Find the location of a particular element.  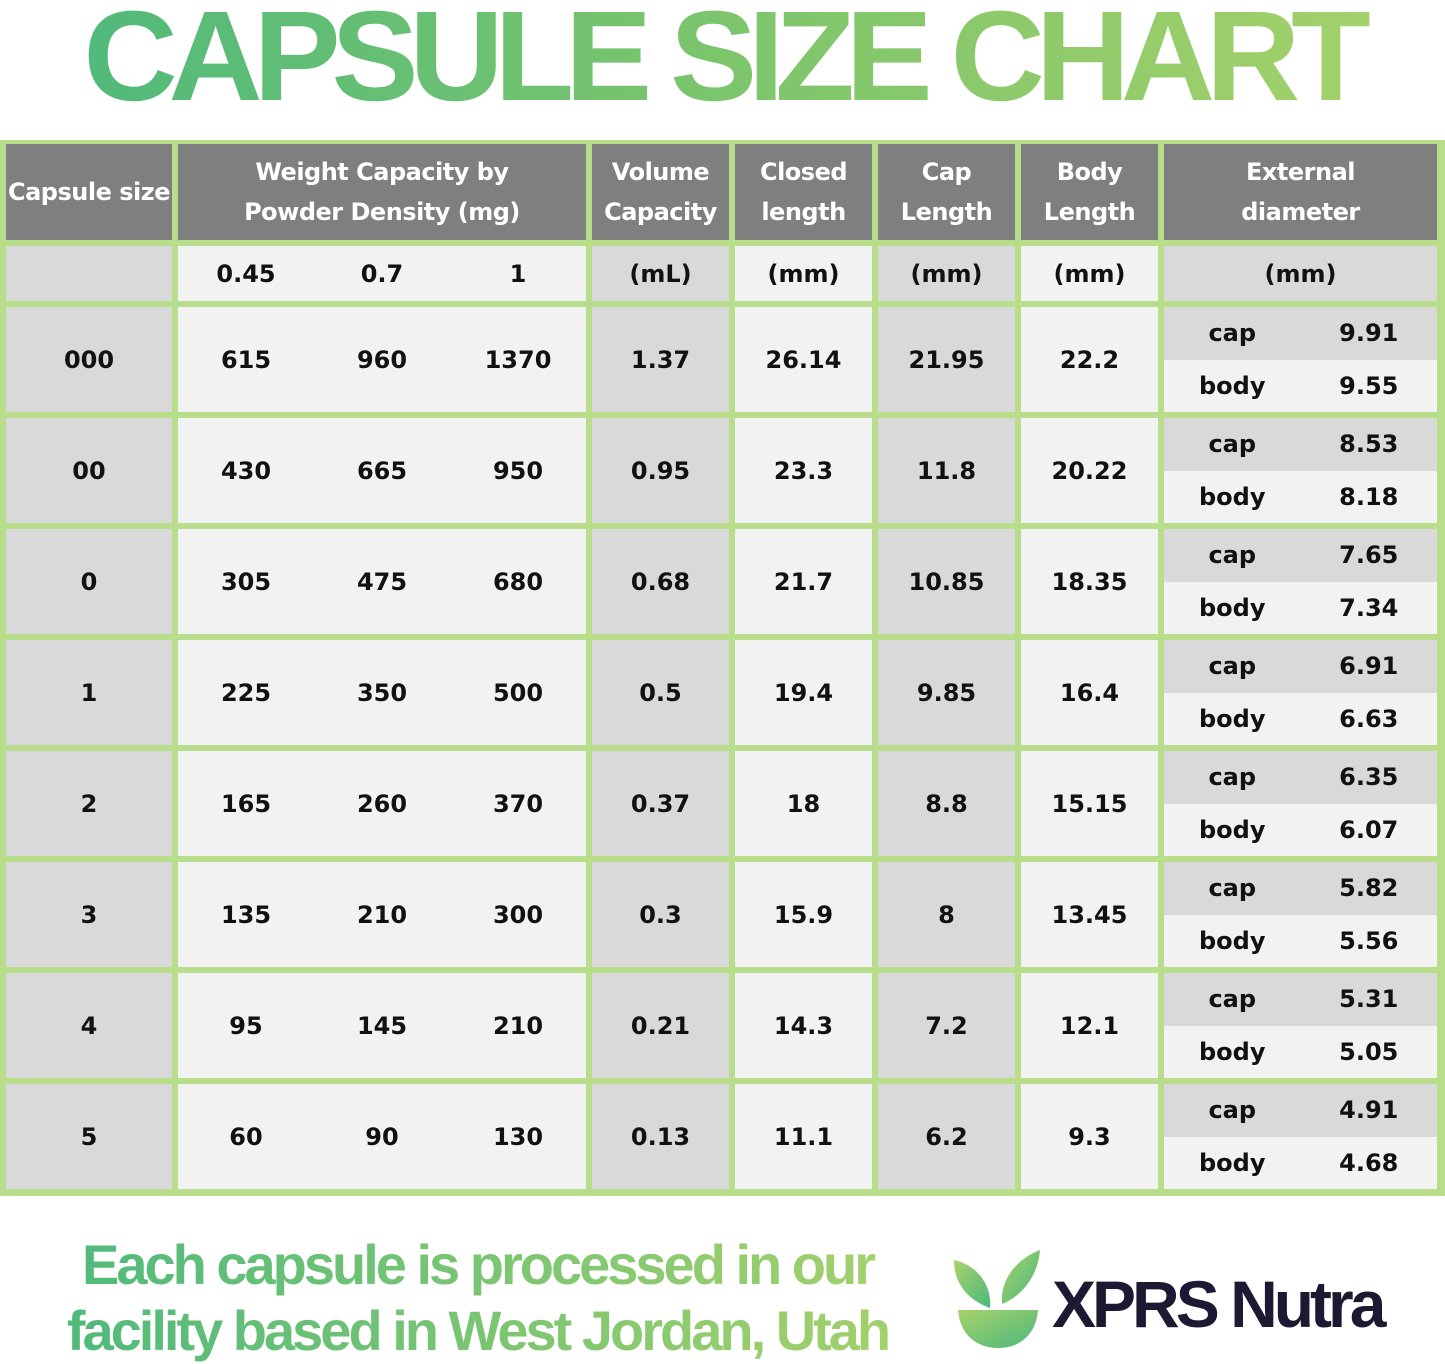

page-title: CAPSULE SIZE CHART is located at coordinates (722, 61).